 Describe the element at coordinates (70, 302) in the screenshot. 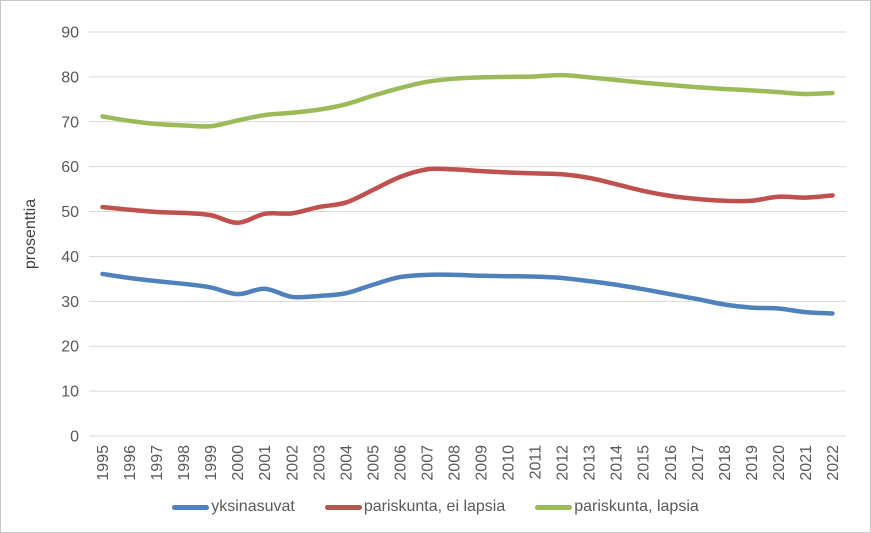

I see `y-tick-label: 30` at that location.